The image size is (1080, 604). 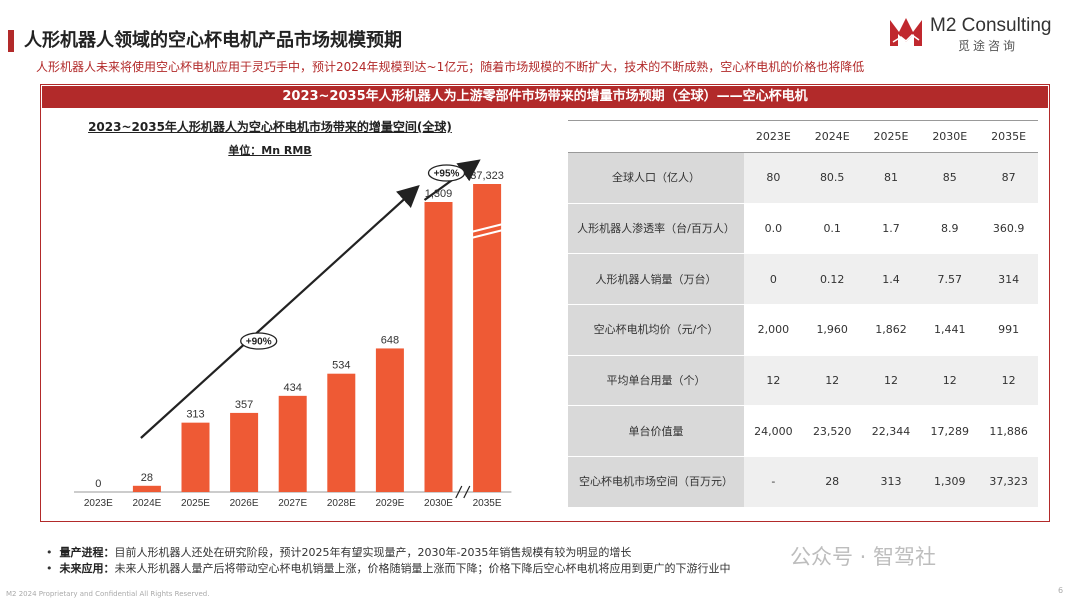 What do you see at coordinates (773, 431) in the screenshot?
I see `table-cell: 24,000` at bounding box center [773, 431].